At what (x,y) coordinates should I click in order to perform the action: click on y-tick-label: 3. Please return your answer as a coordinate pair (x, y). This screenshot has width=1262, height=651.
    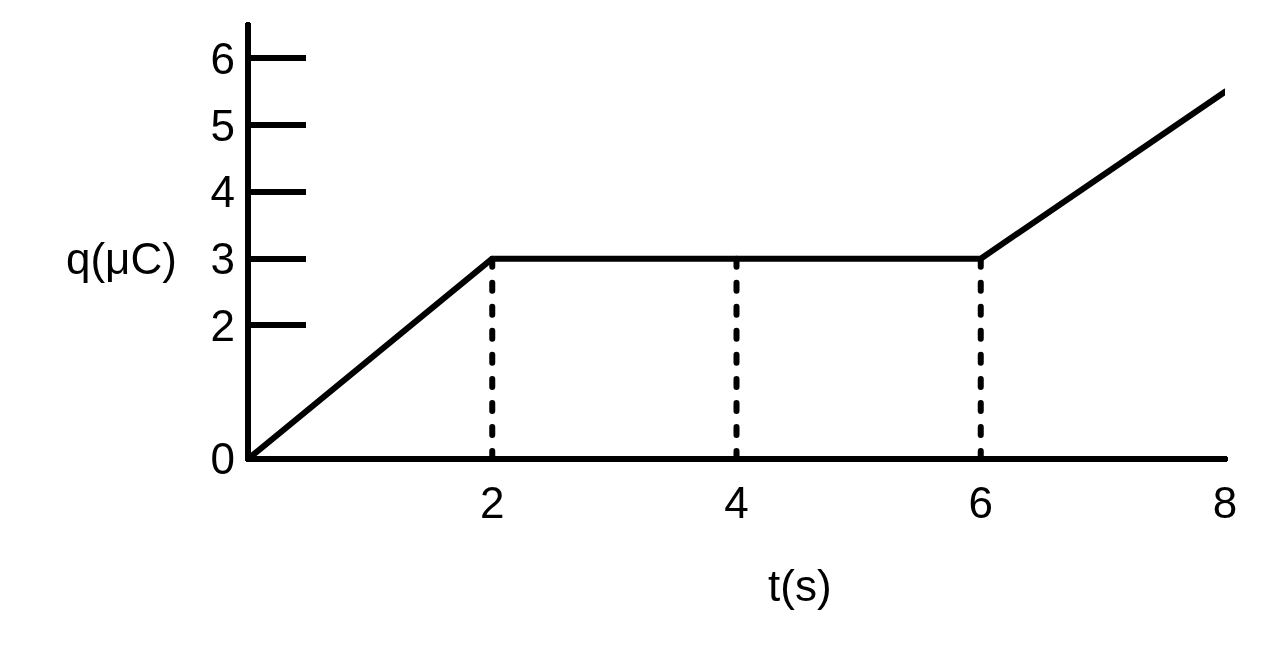
    Looking at the image, I should click on (222, 259).